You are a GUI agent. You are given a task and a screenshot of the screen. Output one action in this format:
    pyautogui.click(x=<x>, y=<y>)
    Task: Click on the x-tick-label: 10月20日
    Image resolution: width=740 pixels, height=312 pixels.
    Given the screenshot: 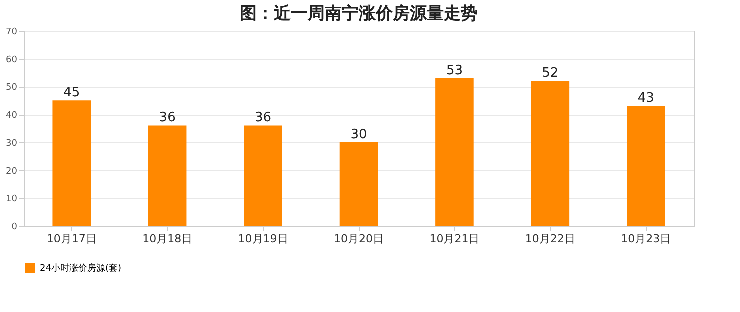 What is the action you would take?
    pyautogui.click(x=359, y=239)
    